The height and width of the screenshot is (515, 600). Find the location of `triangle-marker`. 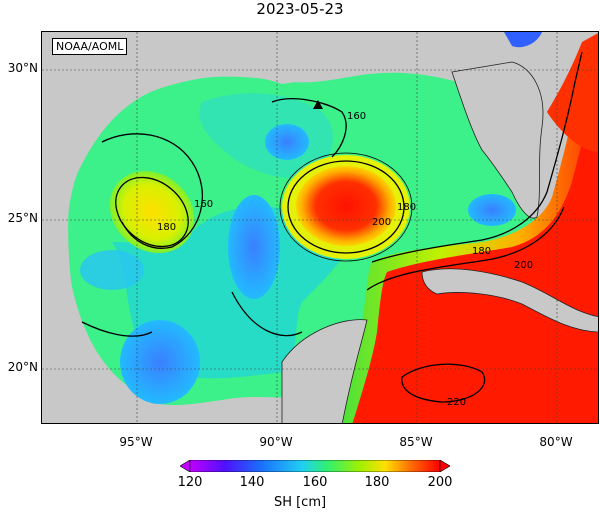

triangle-marker is located at coordinates (318, 104).